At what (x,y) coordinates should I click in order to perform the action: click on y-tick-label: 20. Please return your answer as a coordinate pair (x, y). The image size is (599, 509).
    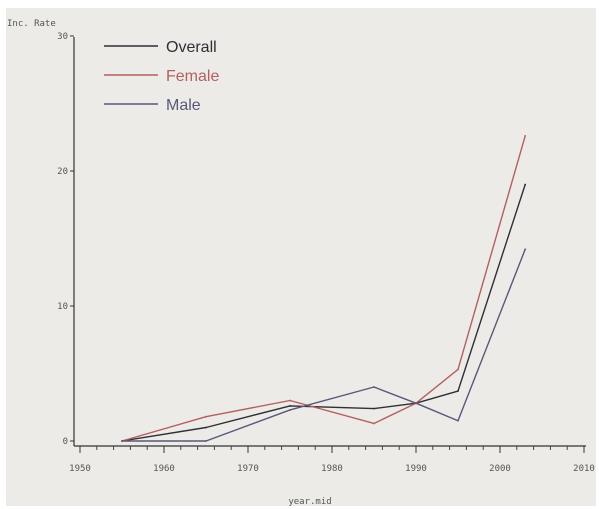
    Looking at the image, I should click on (62, 172).